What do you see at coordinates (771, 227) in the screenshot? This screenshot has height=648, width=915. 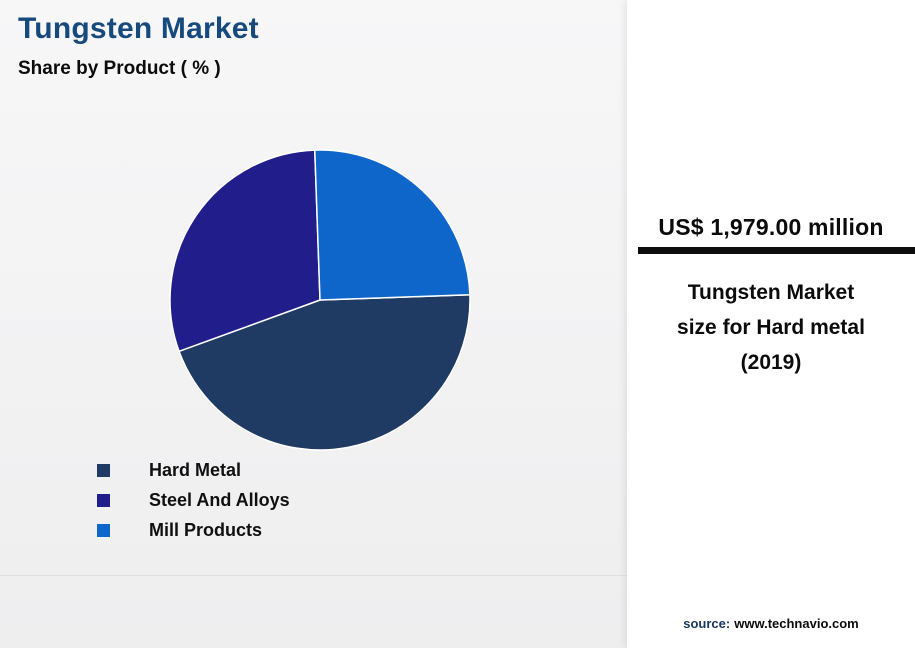 I see `market-value: US$ 1,979.00 million` at bounding box center [771, 227].